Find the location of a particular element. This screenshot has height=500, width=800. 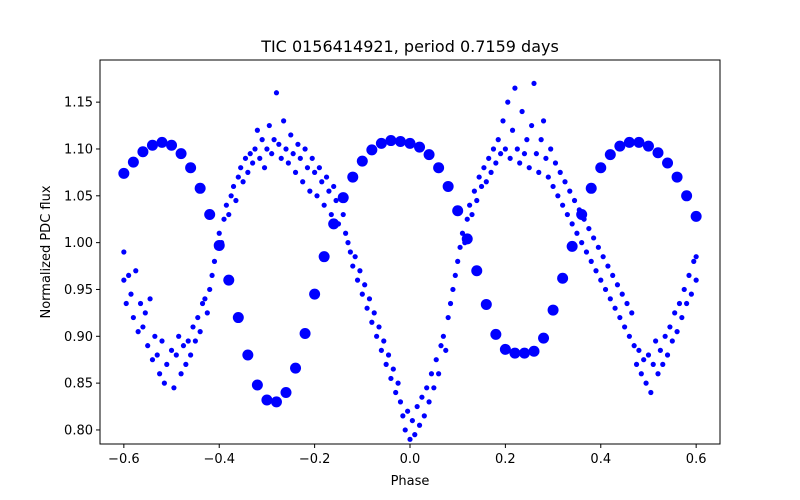

y-tick-label: 0.85 is located at coordinates (78, 384).